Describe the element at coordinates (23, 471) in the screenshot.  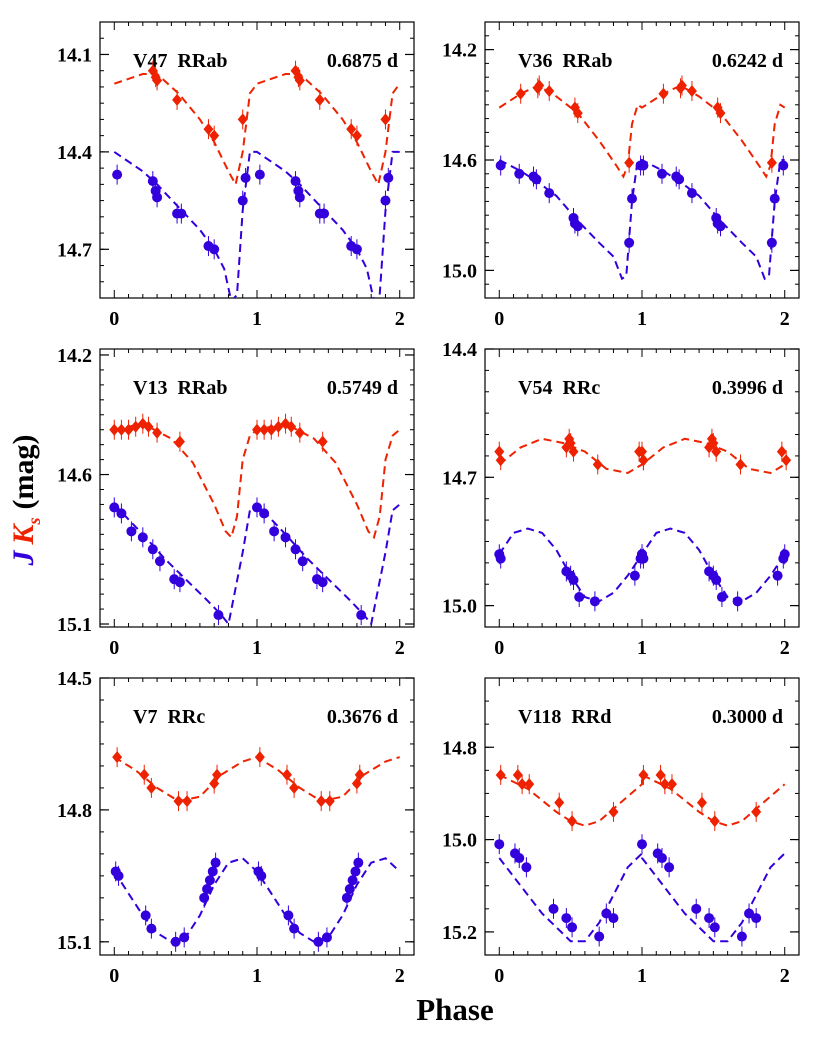
I see `y-axis-label-unit: (mag)` at that location.